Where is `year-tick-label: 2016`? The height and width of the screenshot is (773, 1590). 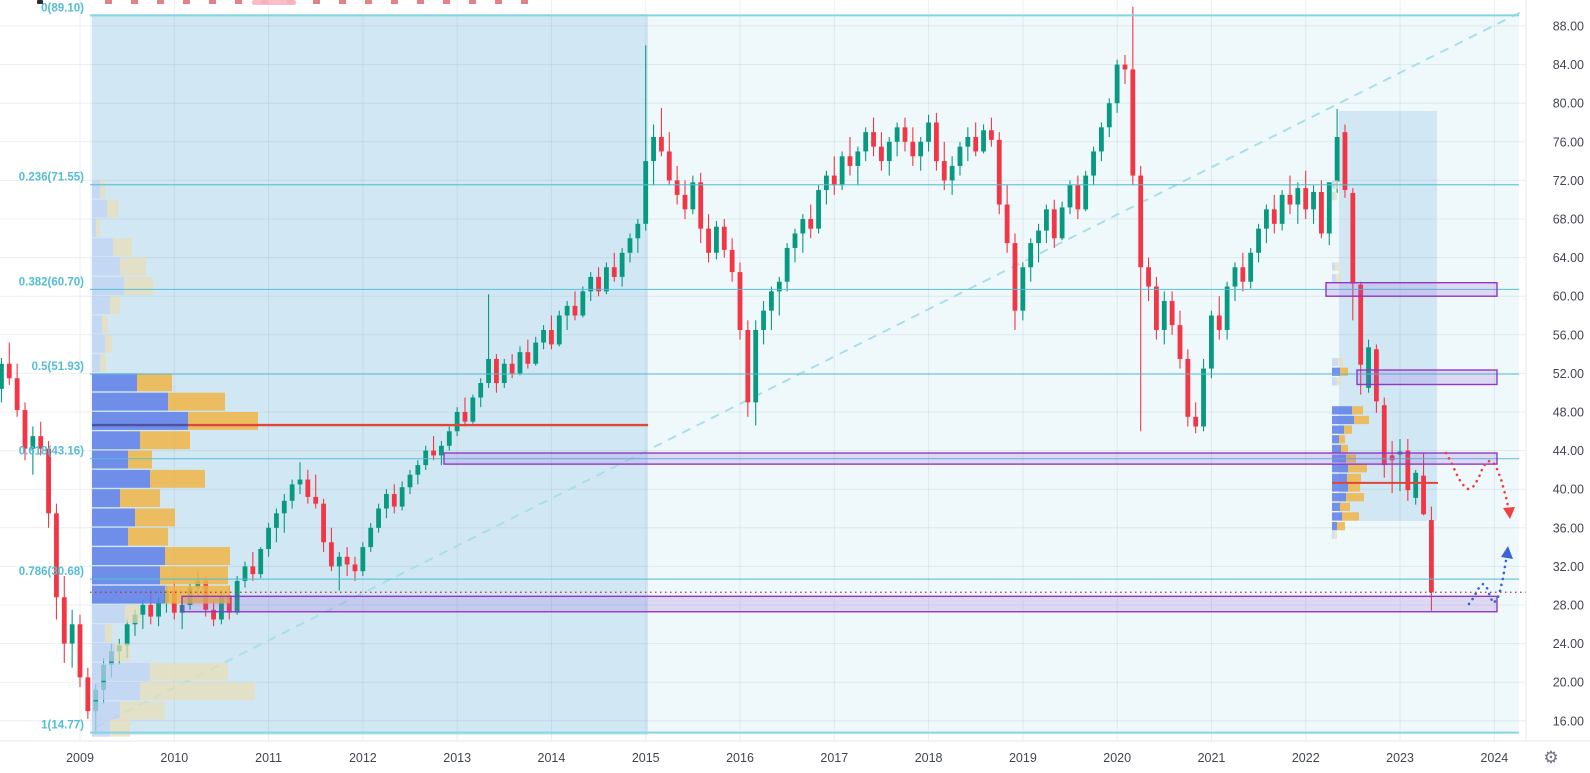 year-tick-label: 2016 is located at coordinates (740, 758).